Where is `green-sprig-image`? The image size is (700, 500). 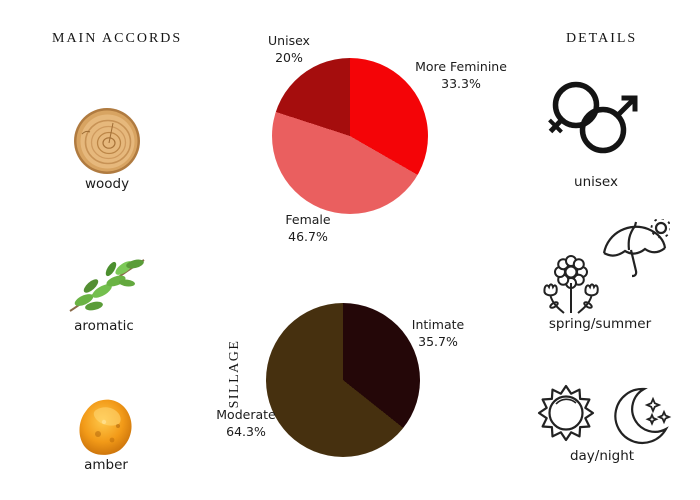
green-sprig-image is located at coordinates (107, 286).